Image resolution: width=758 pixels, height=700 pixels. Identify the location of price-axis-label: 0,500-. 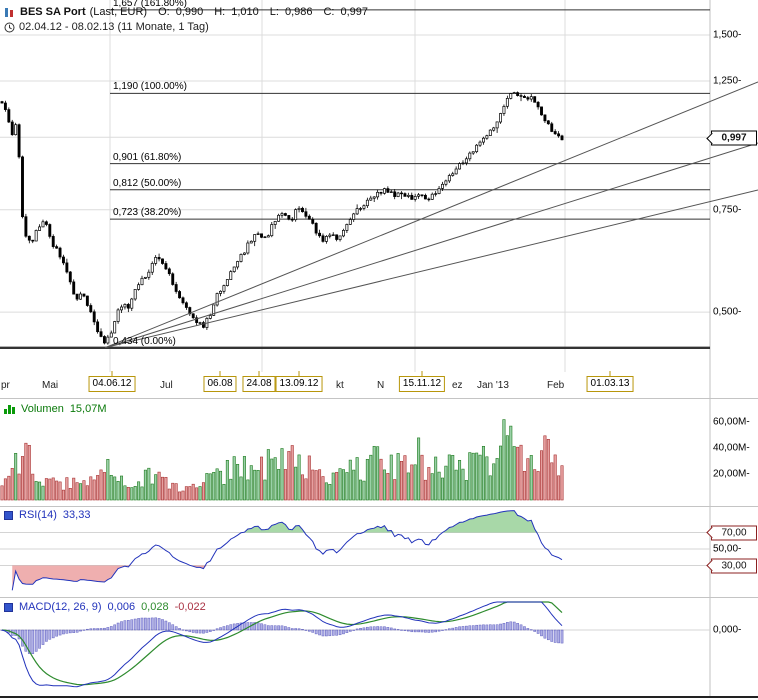
(727, 312).